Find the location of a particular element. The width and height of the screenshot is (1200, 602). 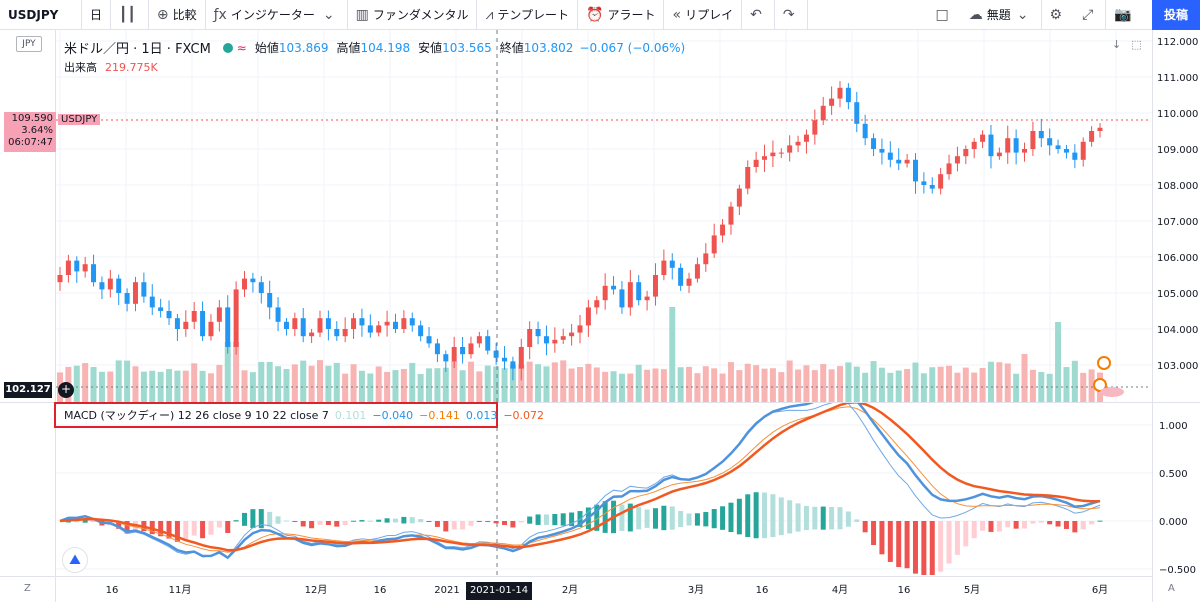

camera-icon: 📷 is located at coordinates (1123, 14).